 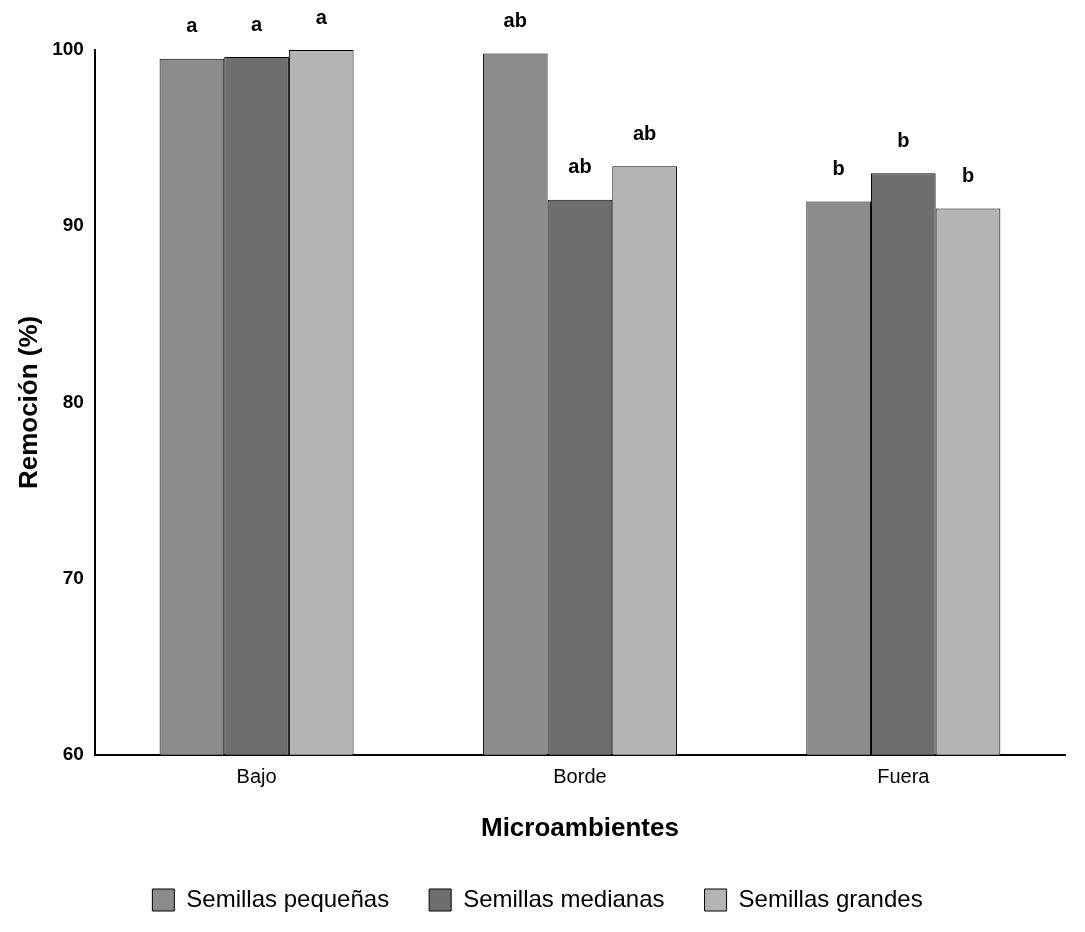 What do you see at coordinates (288, 898) in the screenshot?
I see `legend-label: Semillas pequeñas` at bounding box center [288, 898].